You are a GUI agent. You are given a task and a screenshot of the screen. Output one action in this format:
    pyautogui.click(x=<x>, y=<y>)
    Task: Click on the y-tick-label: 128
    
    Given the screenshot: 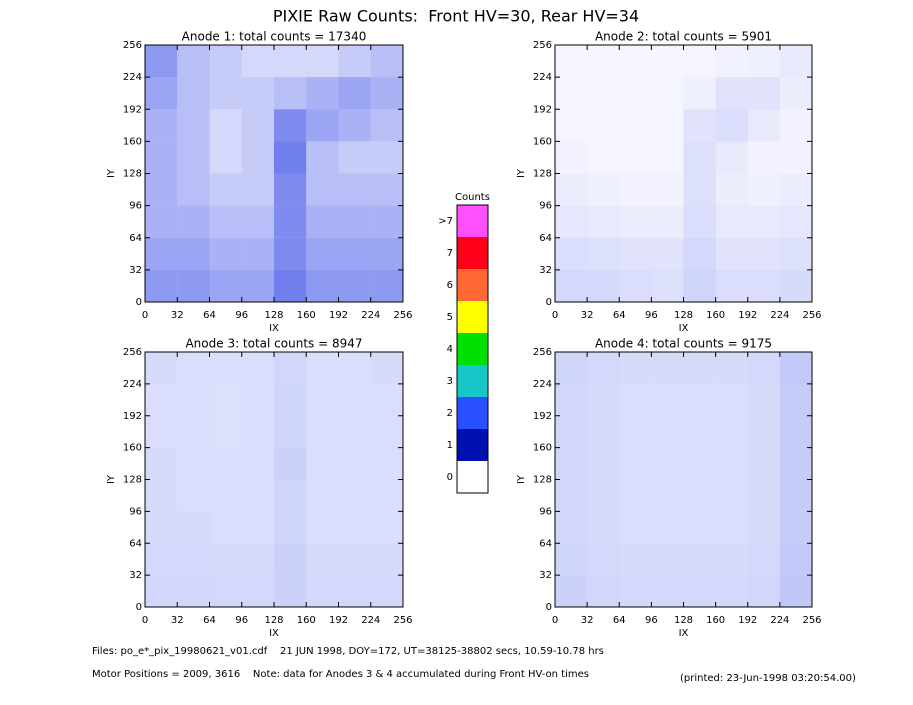 What is the action you would take?
    pyautogui.click(x=132, y=174)
    